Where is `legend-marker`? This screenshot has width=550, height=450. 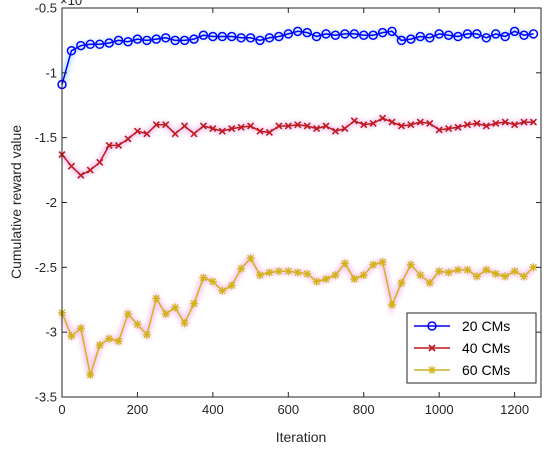
legend-marker is located at coordinates (432, 370).